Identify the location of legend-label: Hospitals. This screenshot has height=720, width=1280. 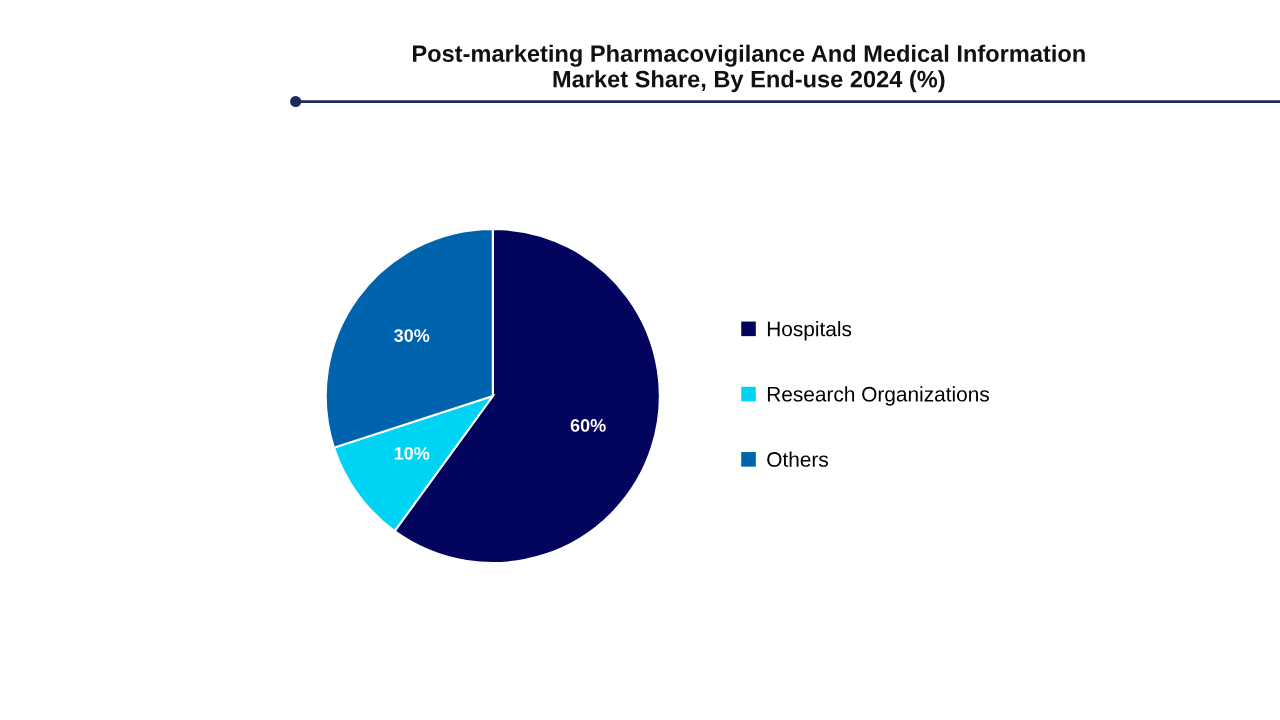
(809, 331).